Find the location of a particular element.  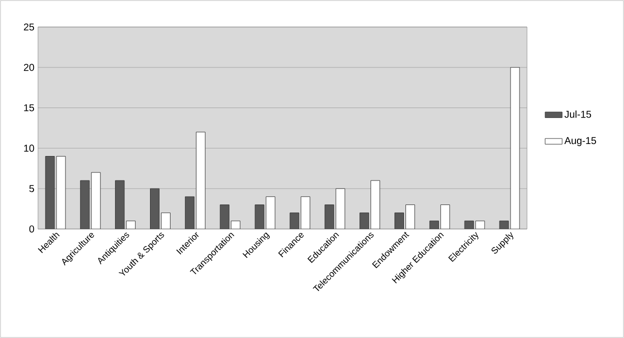

y-tick-label: 5 is located at coordinates (31, 188).